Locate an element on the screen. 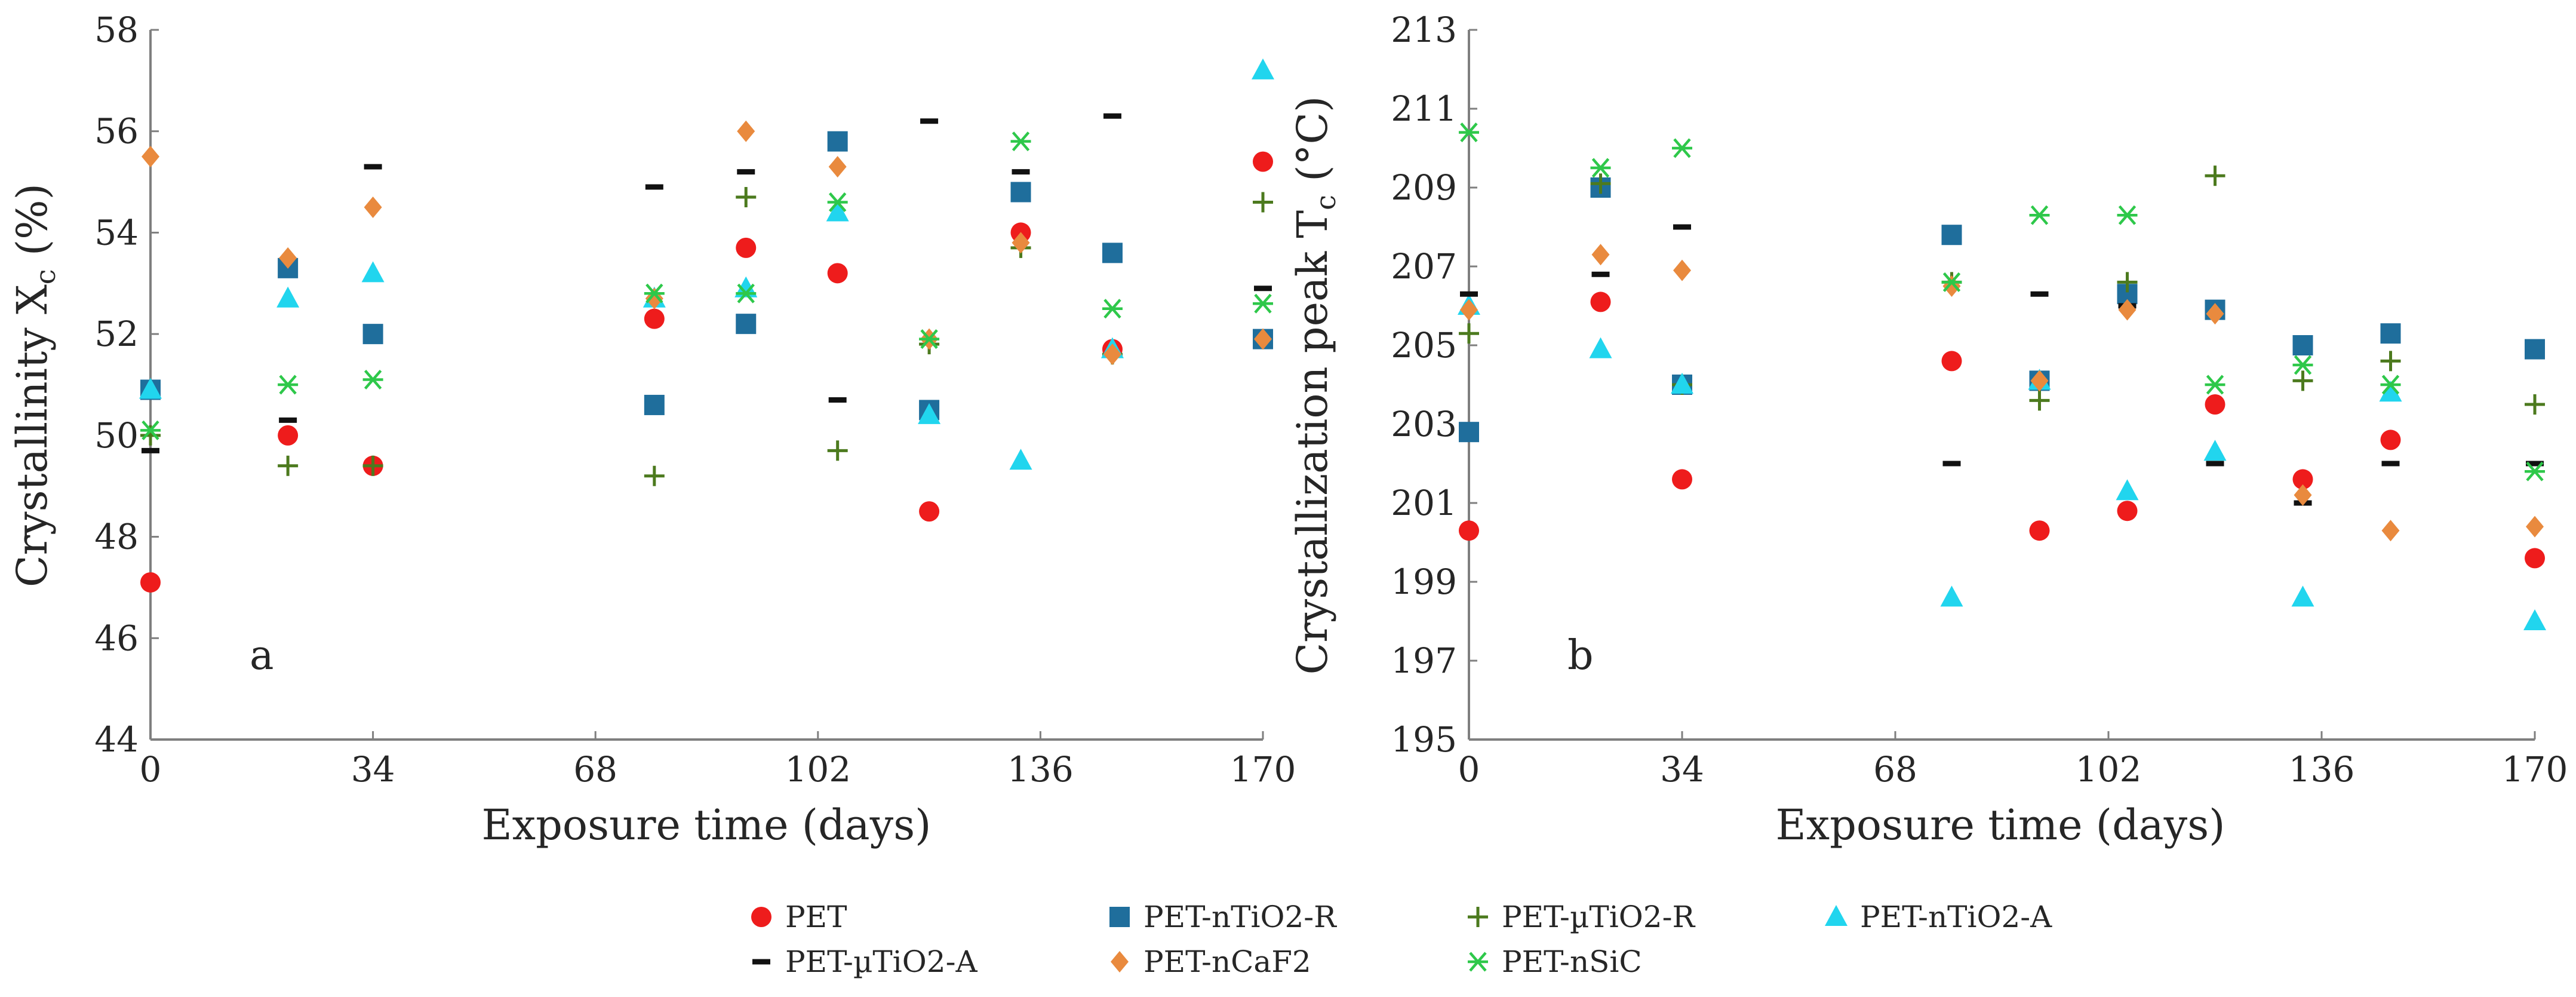  panel-label-b: b is located at coordinates (1580, 656).